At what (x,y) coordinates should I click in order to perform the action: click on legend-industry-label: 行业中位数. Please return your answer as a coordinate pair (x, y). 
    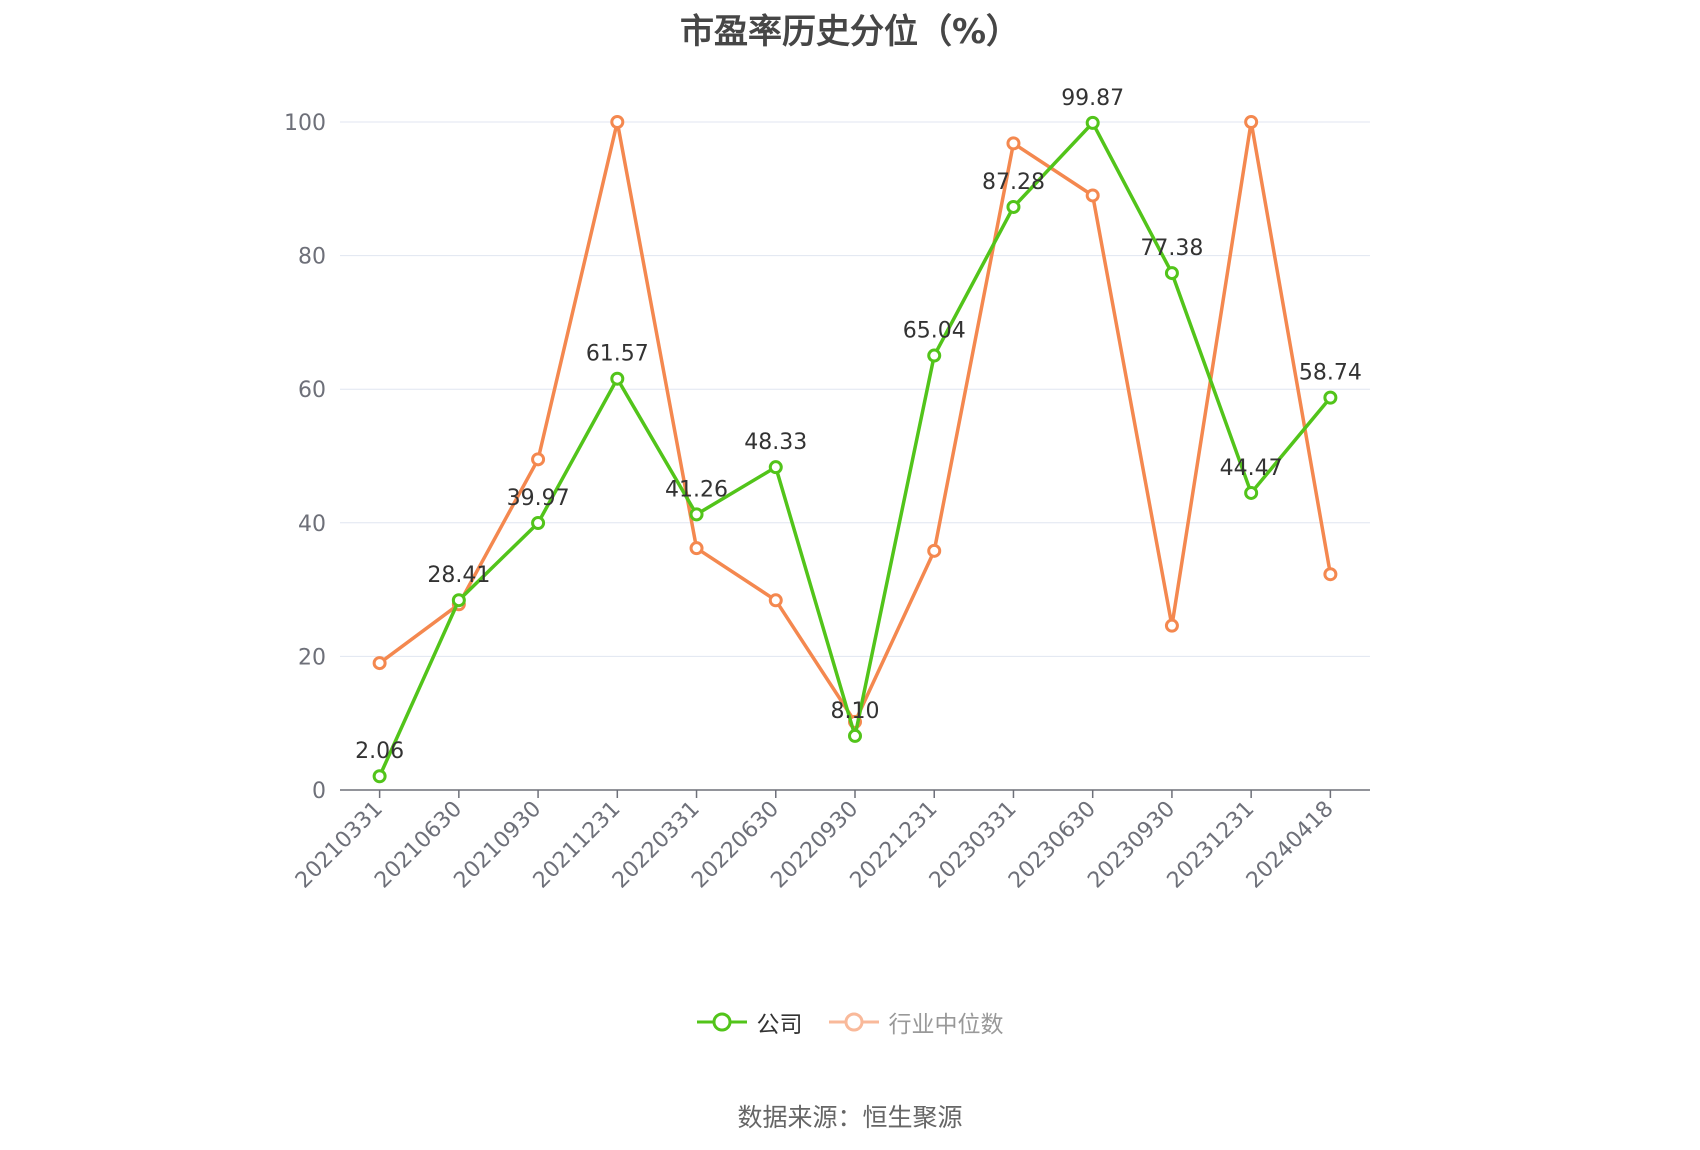
    Looking at the image, I should click on (946, 1025).